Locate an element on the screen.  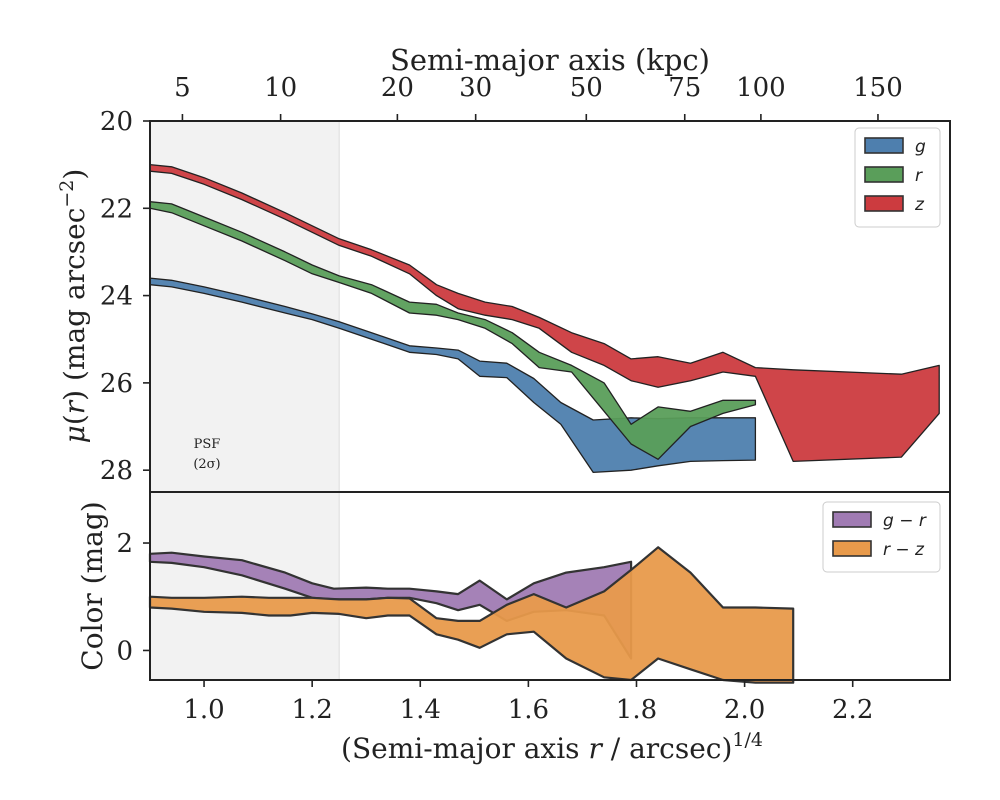
legend-label: z is located at coordinates (919, 205).